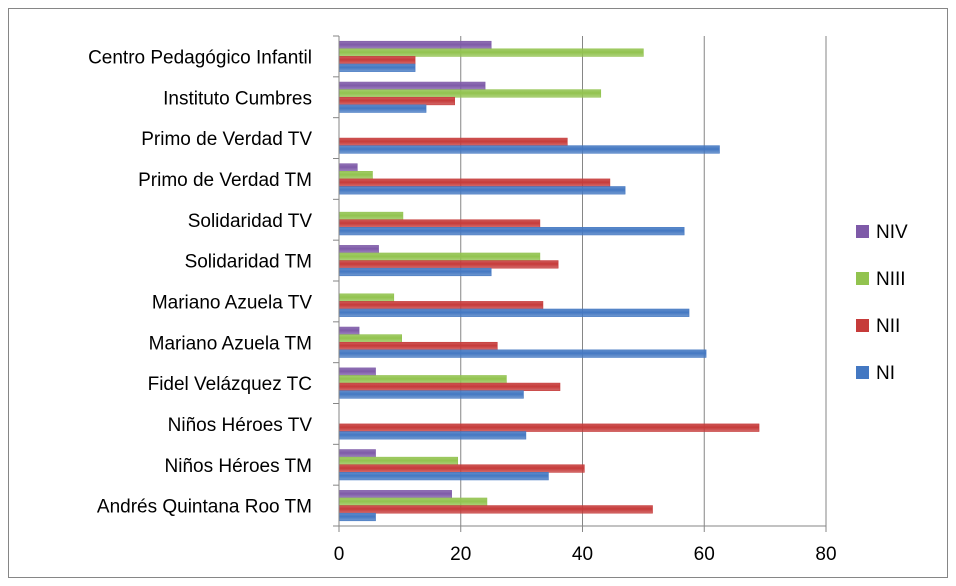 This screenshot has height=586, width=956. Describe the element at coordinates (230, 384) in the screenshot. I see `category-label: Fidel Velázquez TC` at that location.